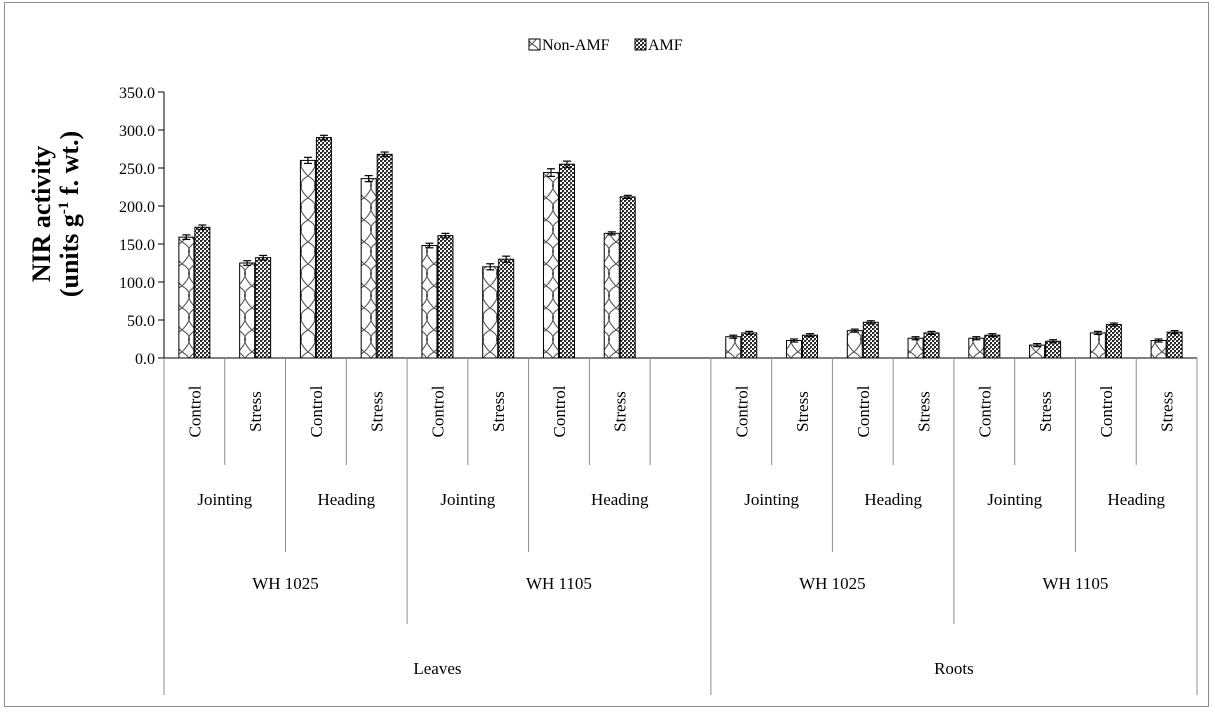 This screenshot has width=1215, height=713. Describe the element at coordinates (137, 283) in the screenshot. I see `y-tick-label: 100.0` at that location.